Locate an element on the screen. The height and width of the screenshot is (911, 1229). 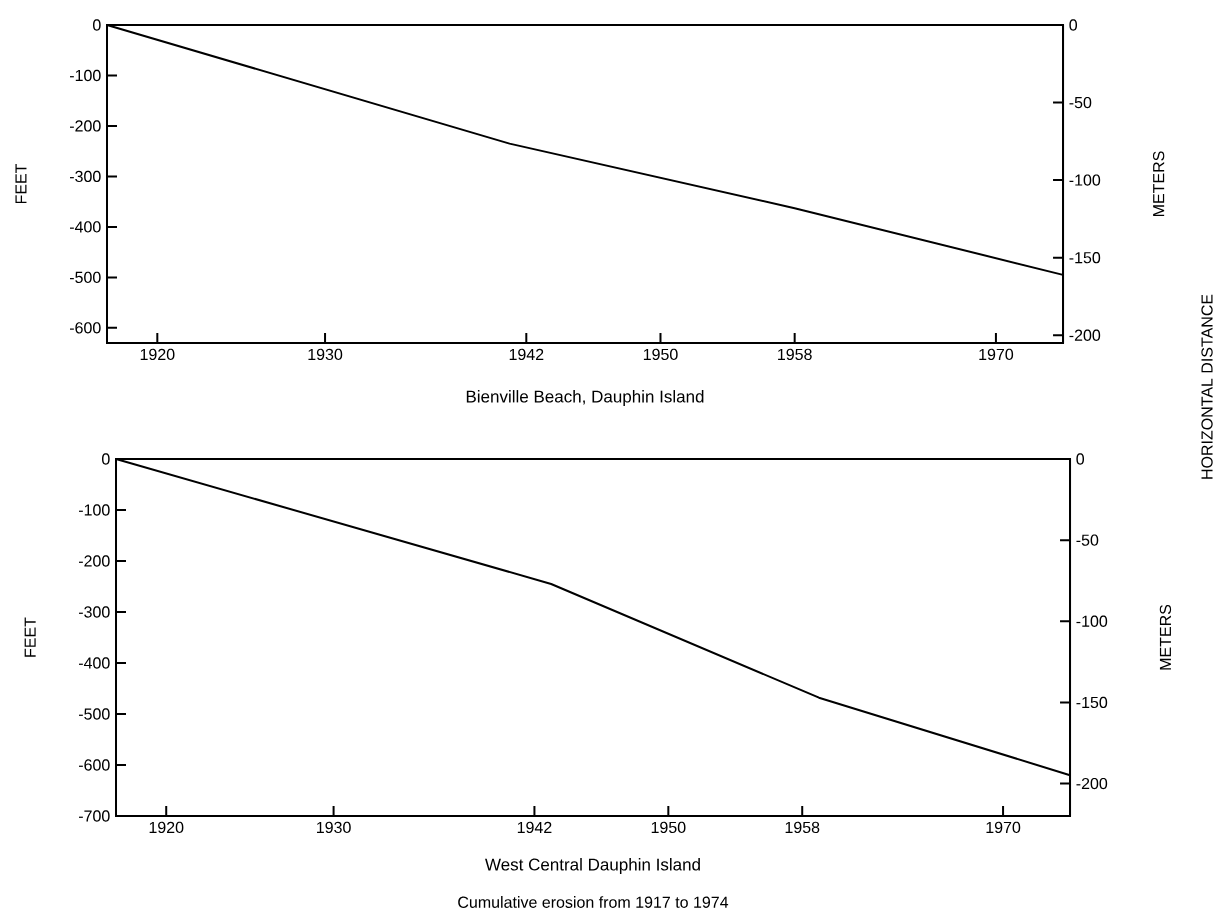
text: HORIZONTAL DISTANCE is located at coordinates (1207, 386).